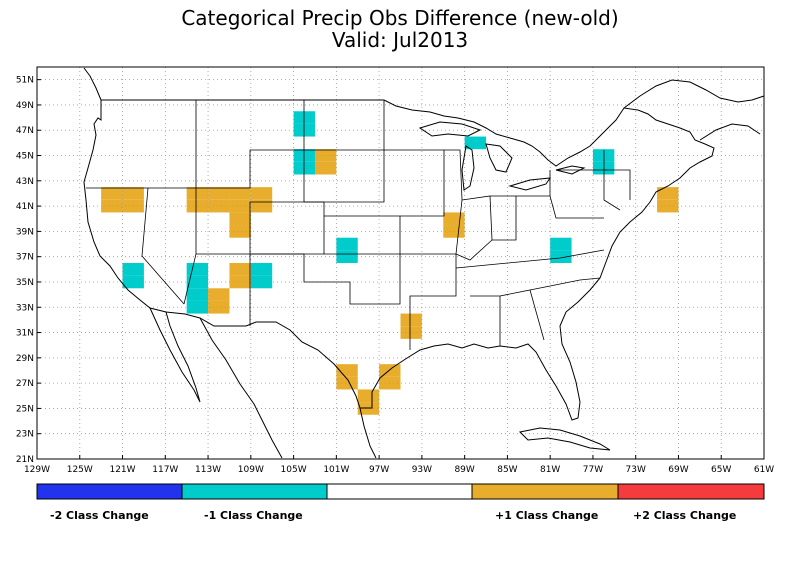 The image size is (800, 568). I want to click on lon-tick-label: 117W, so click(165, 470).